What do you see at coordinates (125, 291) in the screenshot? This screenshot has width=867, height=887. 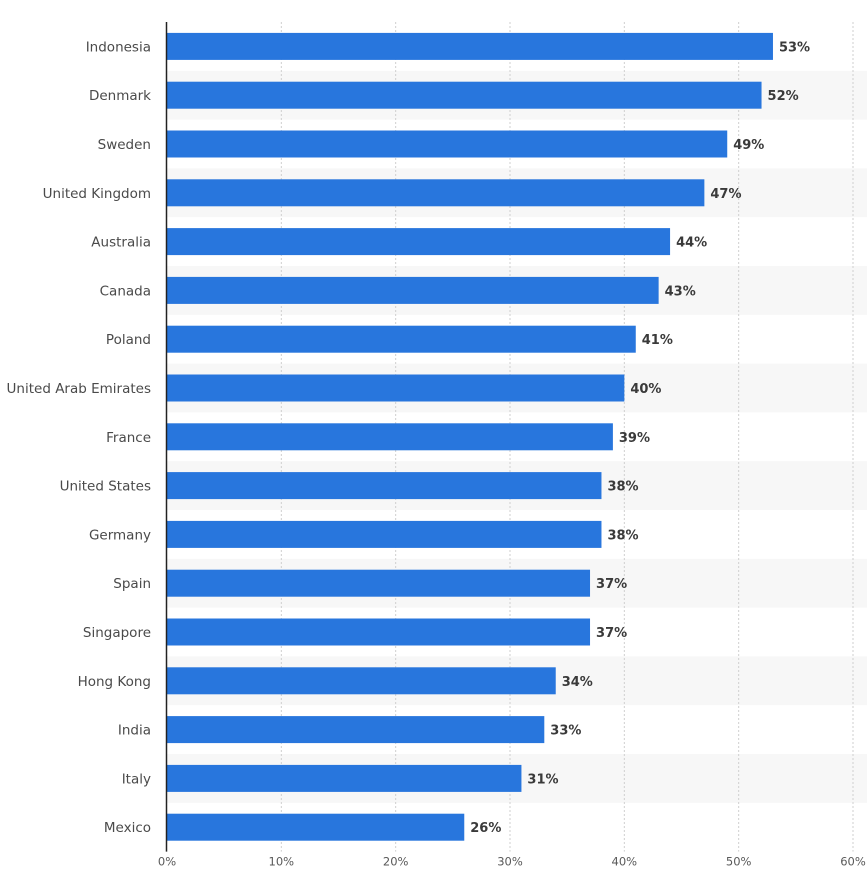 I see `category-label: Canada` at bounding box center [125, 291].